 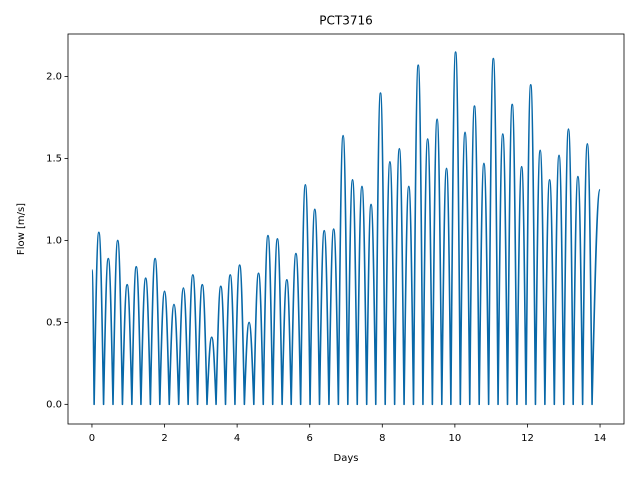 What do you see at coordinates (164, 438) in the screenshot?
I see `x-tick-label: 2` at bounding box center [164, 438].